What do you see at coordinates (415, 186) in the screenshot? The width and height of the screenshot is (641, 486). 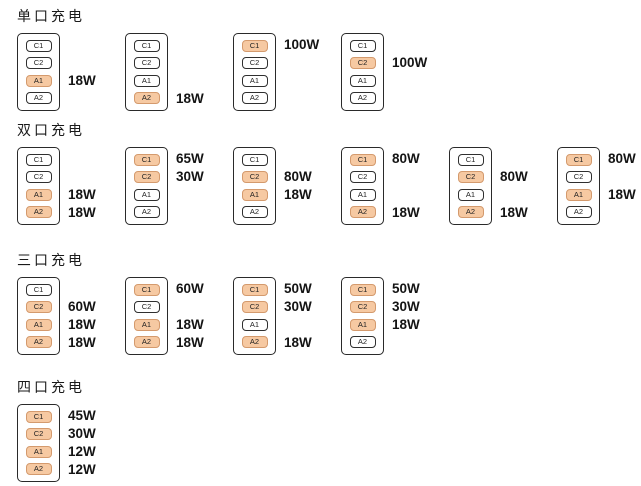 I see `watt-labels: 80W 18W` at bounding box center [415, 186].